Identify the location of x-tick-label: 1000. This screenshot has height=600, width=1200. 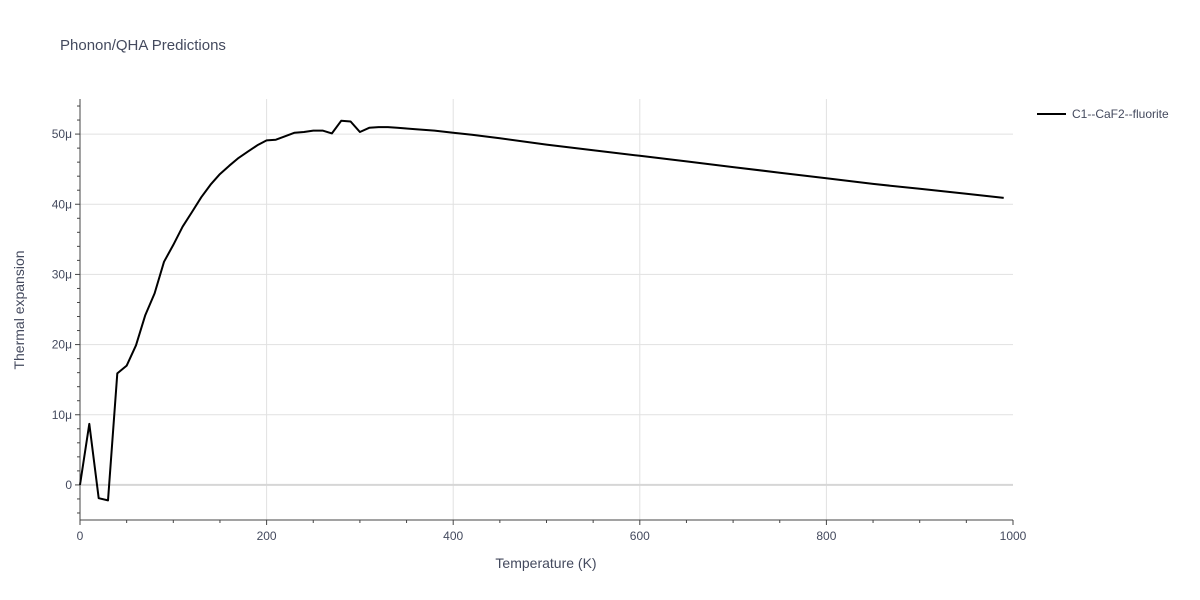
(1013, 536).